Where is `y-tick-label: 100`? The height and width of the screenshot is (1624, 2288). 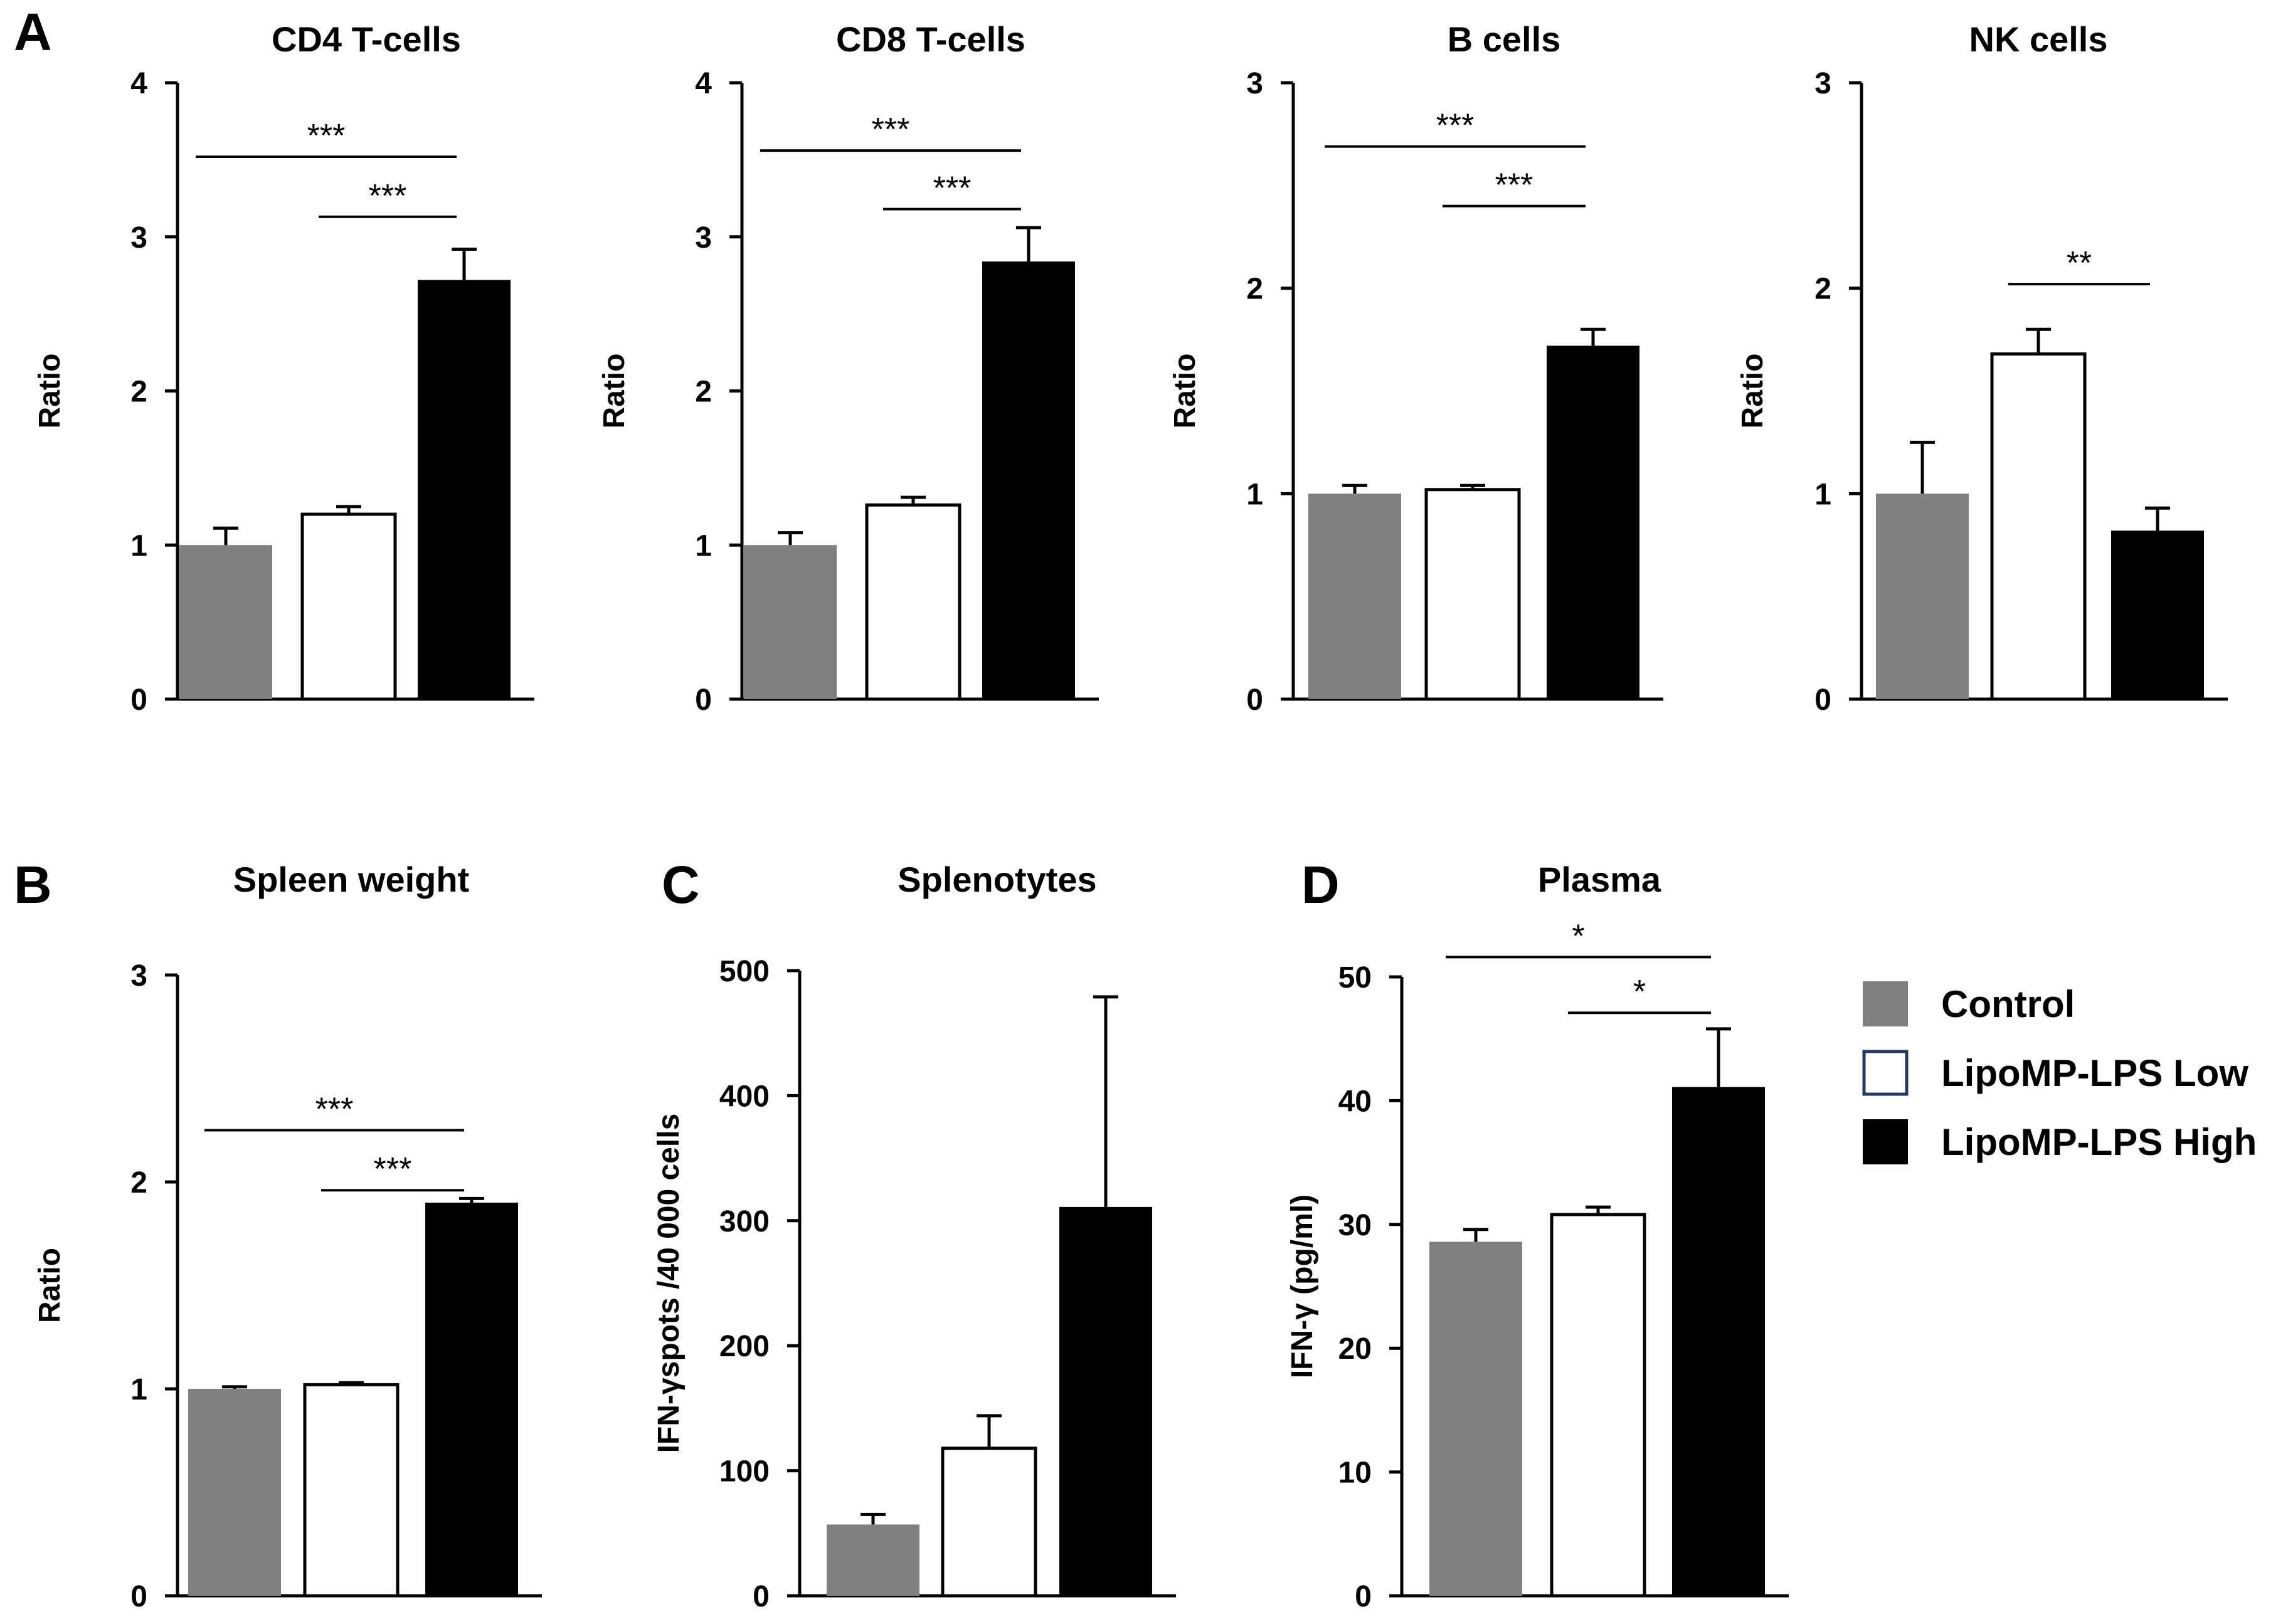
y-tick-label: 100 is located at coordinates (744, 1472).